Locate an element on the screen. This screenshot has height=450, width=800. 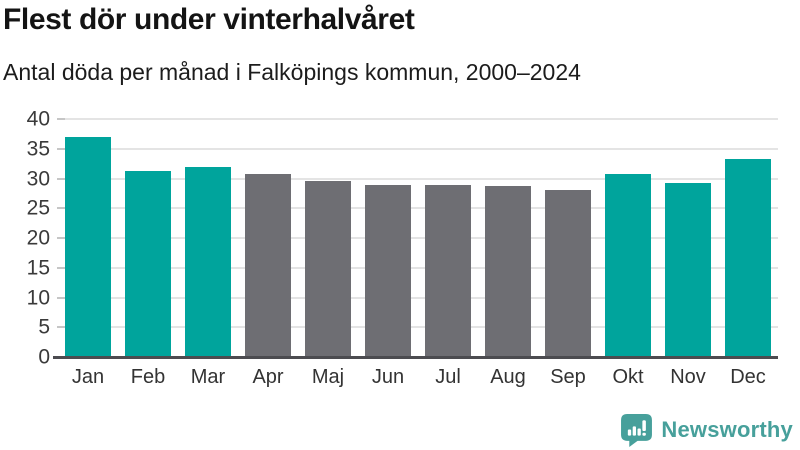
bar-jul is located at coordinates (448, 271).